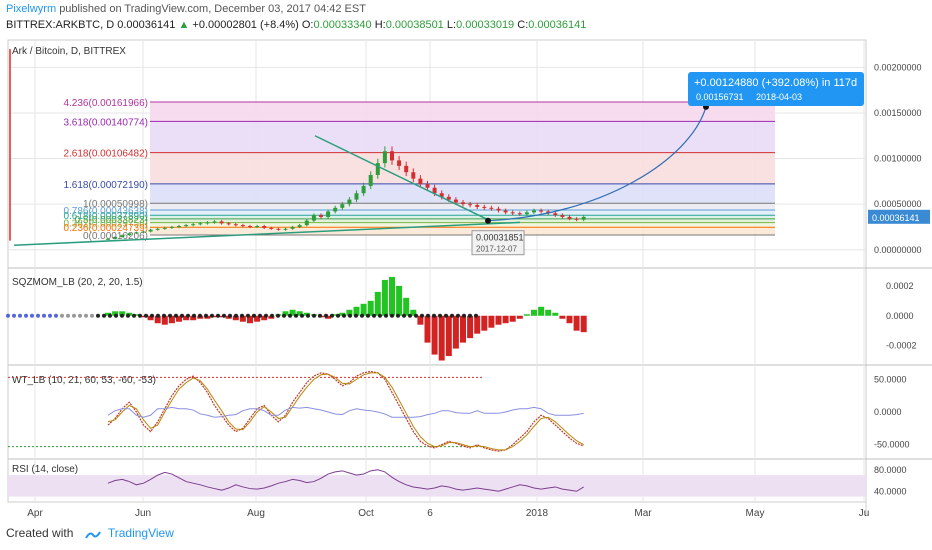 The height and width of the screenshot is (550, 932). I want to click on wt-y-tick: 0.0000, so click(888, 412).